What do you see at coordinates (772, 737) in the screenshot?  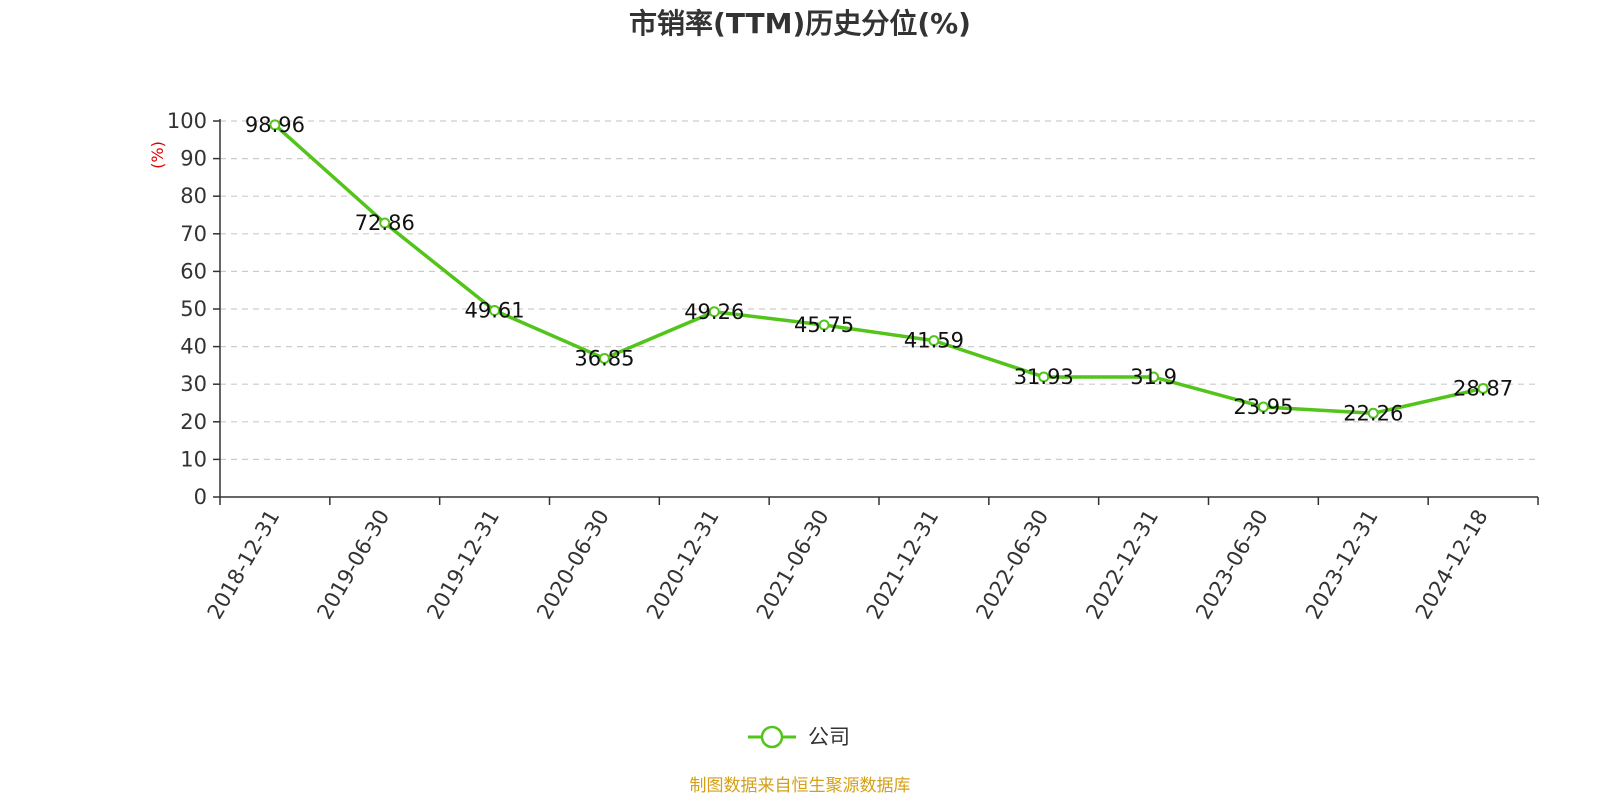 I see `legend-marker-icon` at bounding box center [772, 737].